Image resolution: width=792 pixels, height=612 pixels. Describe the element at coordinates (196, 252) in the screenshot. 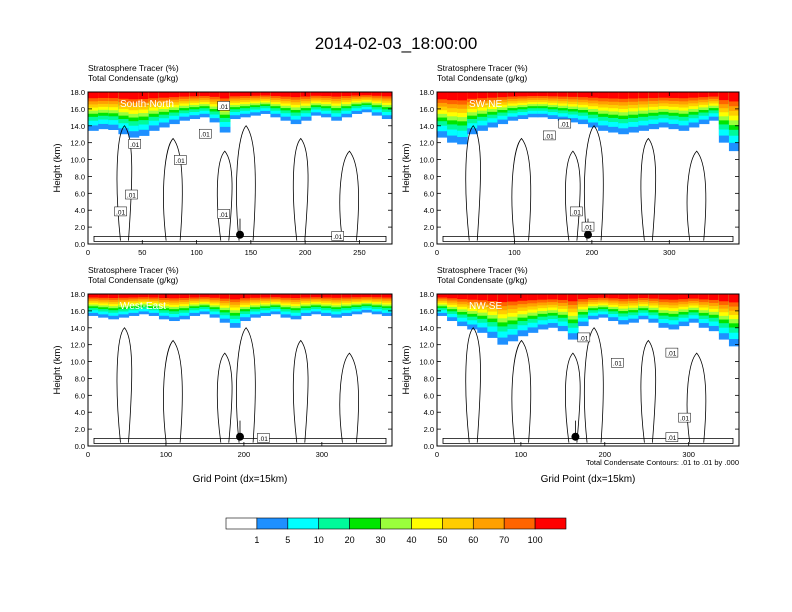

I see `x-tick-label: 100` at that location.